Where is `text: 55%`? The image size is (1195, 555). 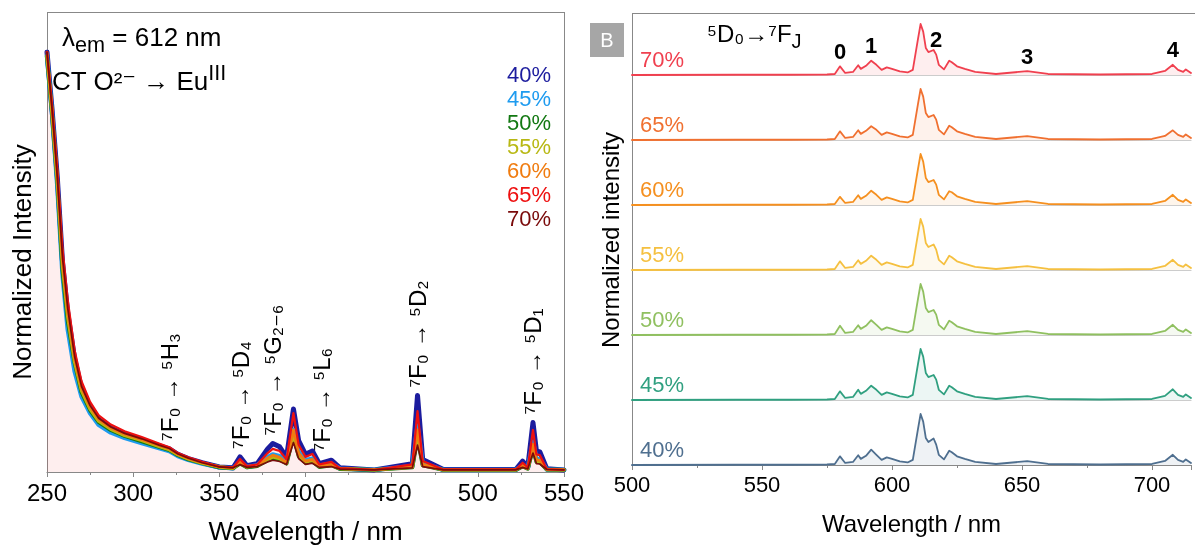
text: 55% is located at coordinates (529, 146).